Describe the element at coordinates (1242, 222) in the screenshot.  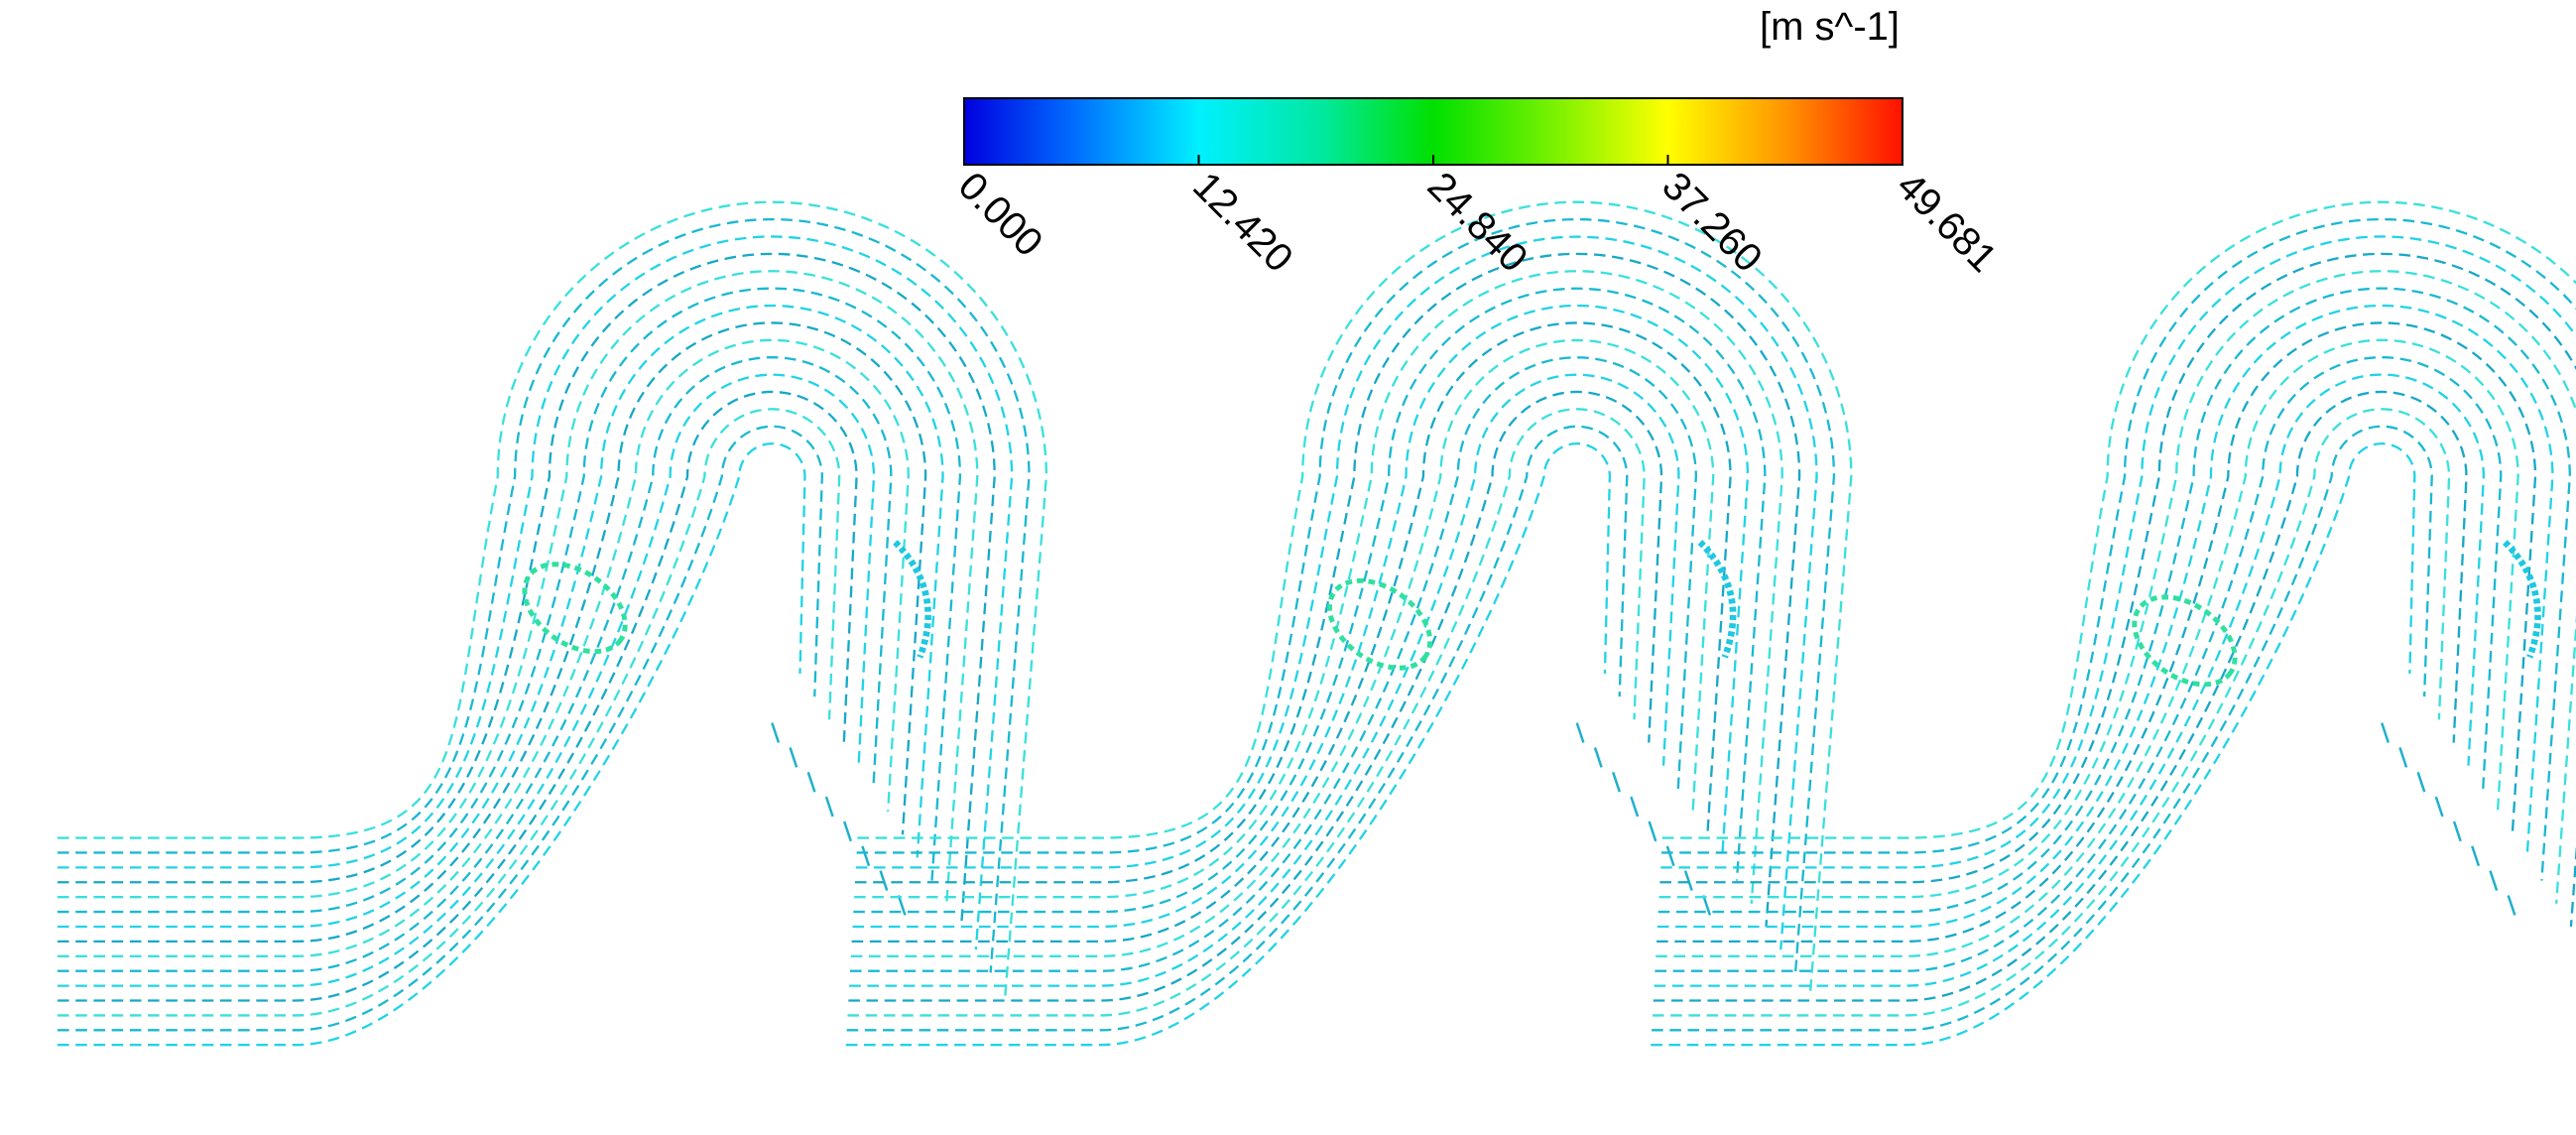
I see `tick-label: 12.420` at that location.